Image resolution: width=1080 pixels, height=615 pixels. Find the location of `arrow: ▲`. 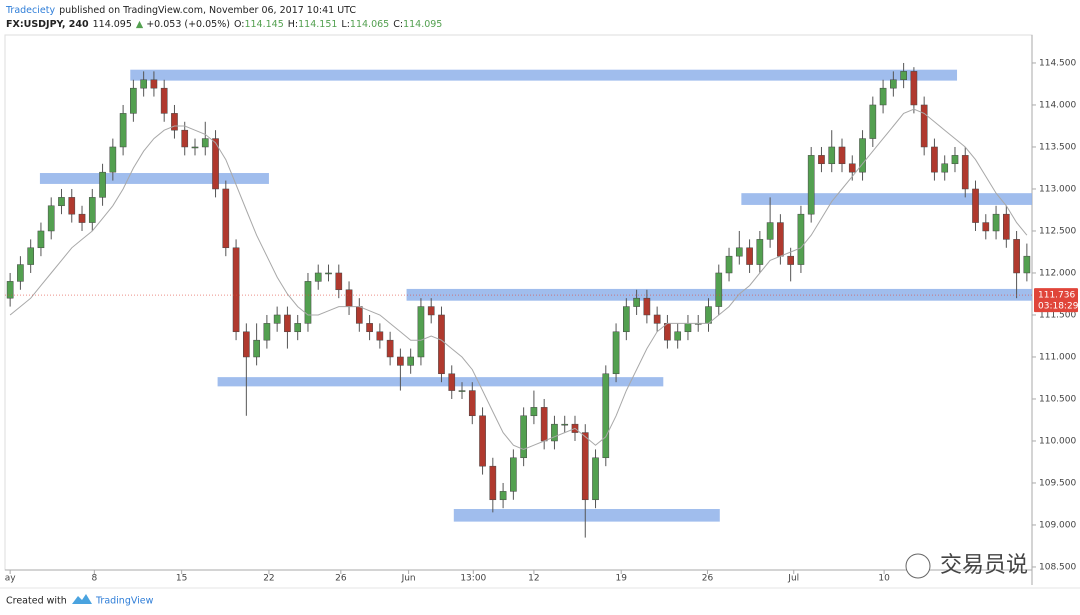

arrow: ▲ is located at coordinates (140, 24).